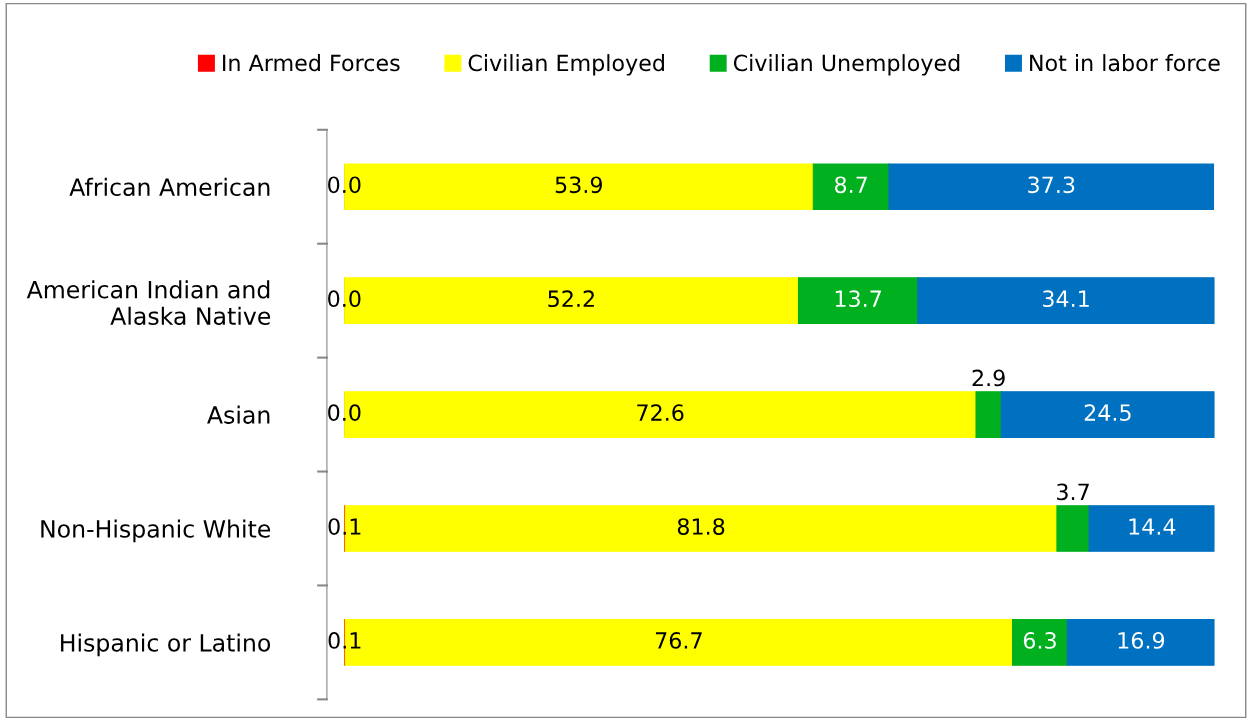  Describe the element at coordinates (846, 65) in the screenshot. I see `legend-label: Civilian Unemployed` at that location.